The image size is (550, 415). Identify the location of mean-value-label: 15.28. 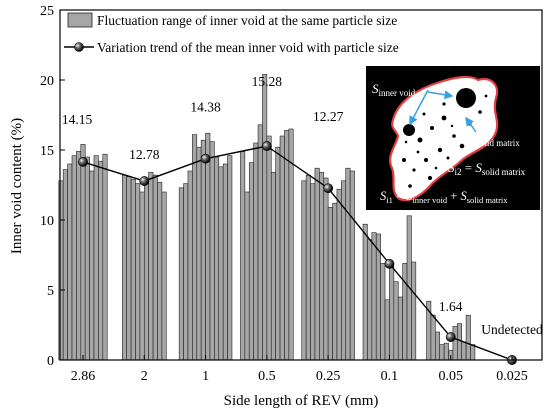
(267, 81).